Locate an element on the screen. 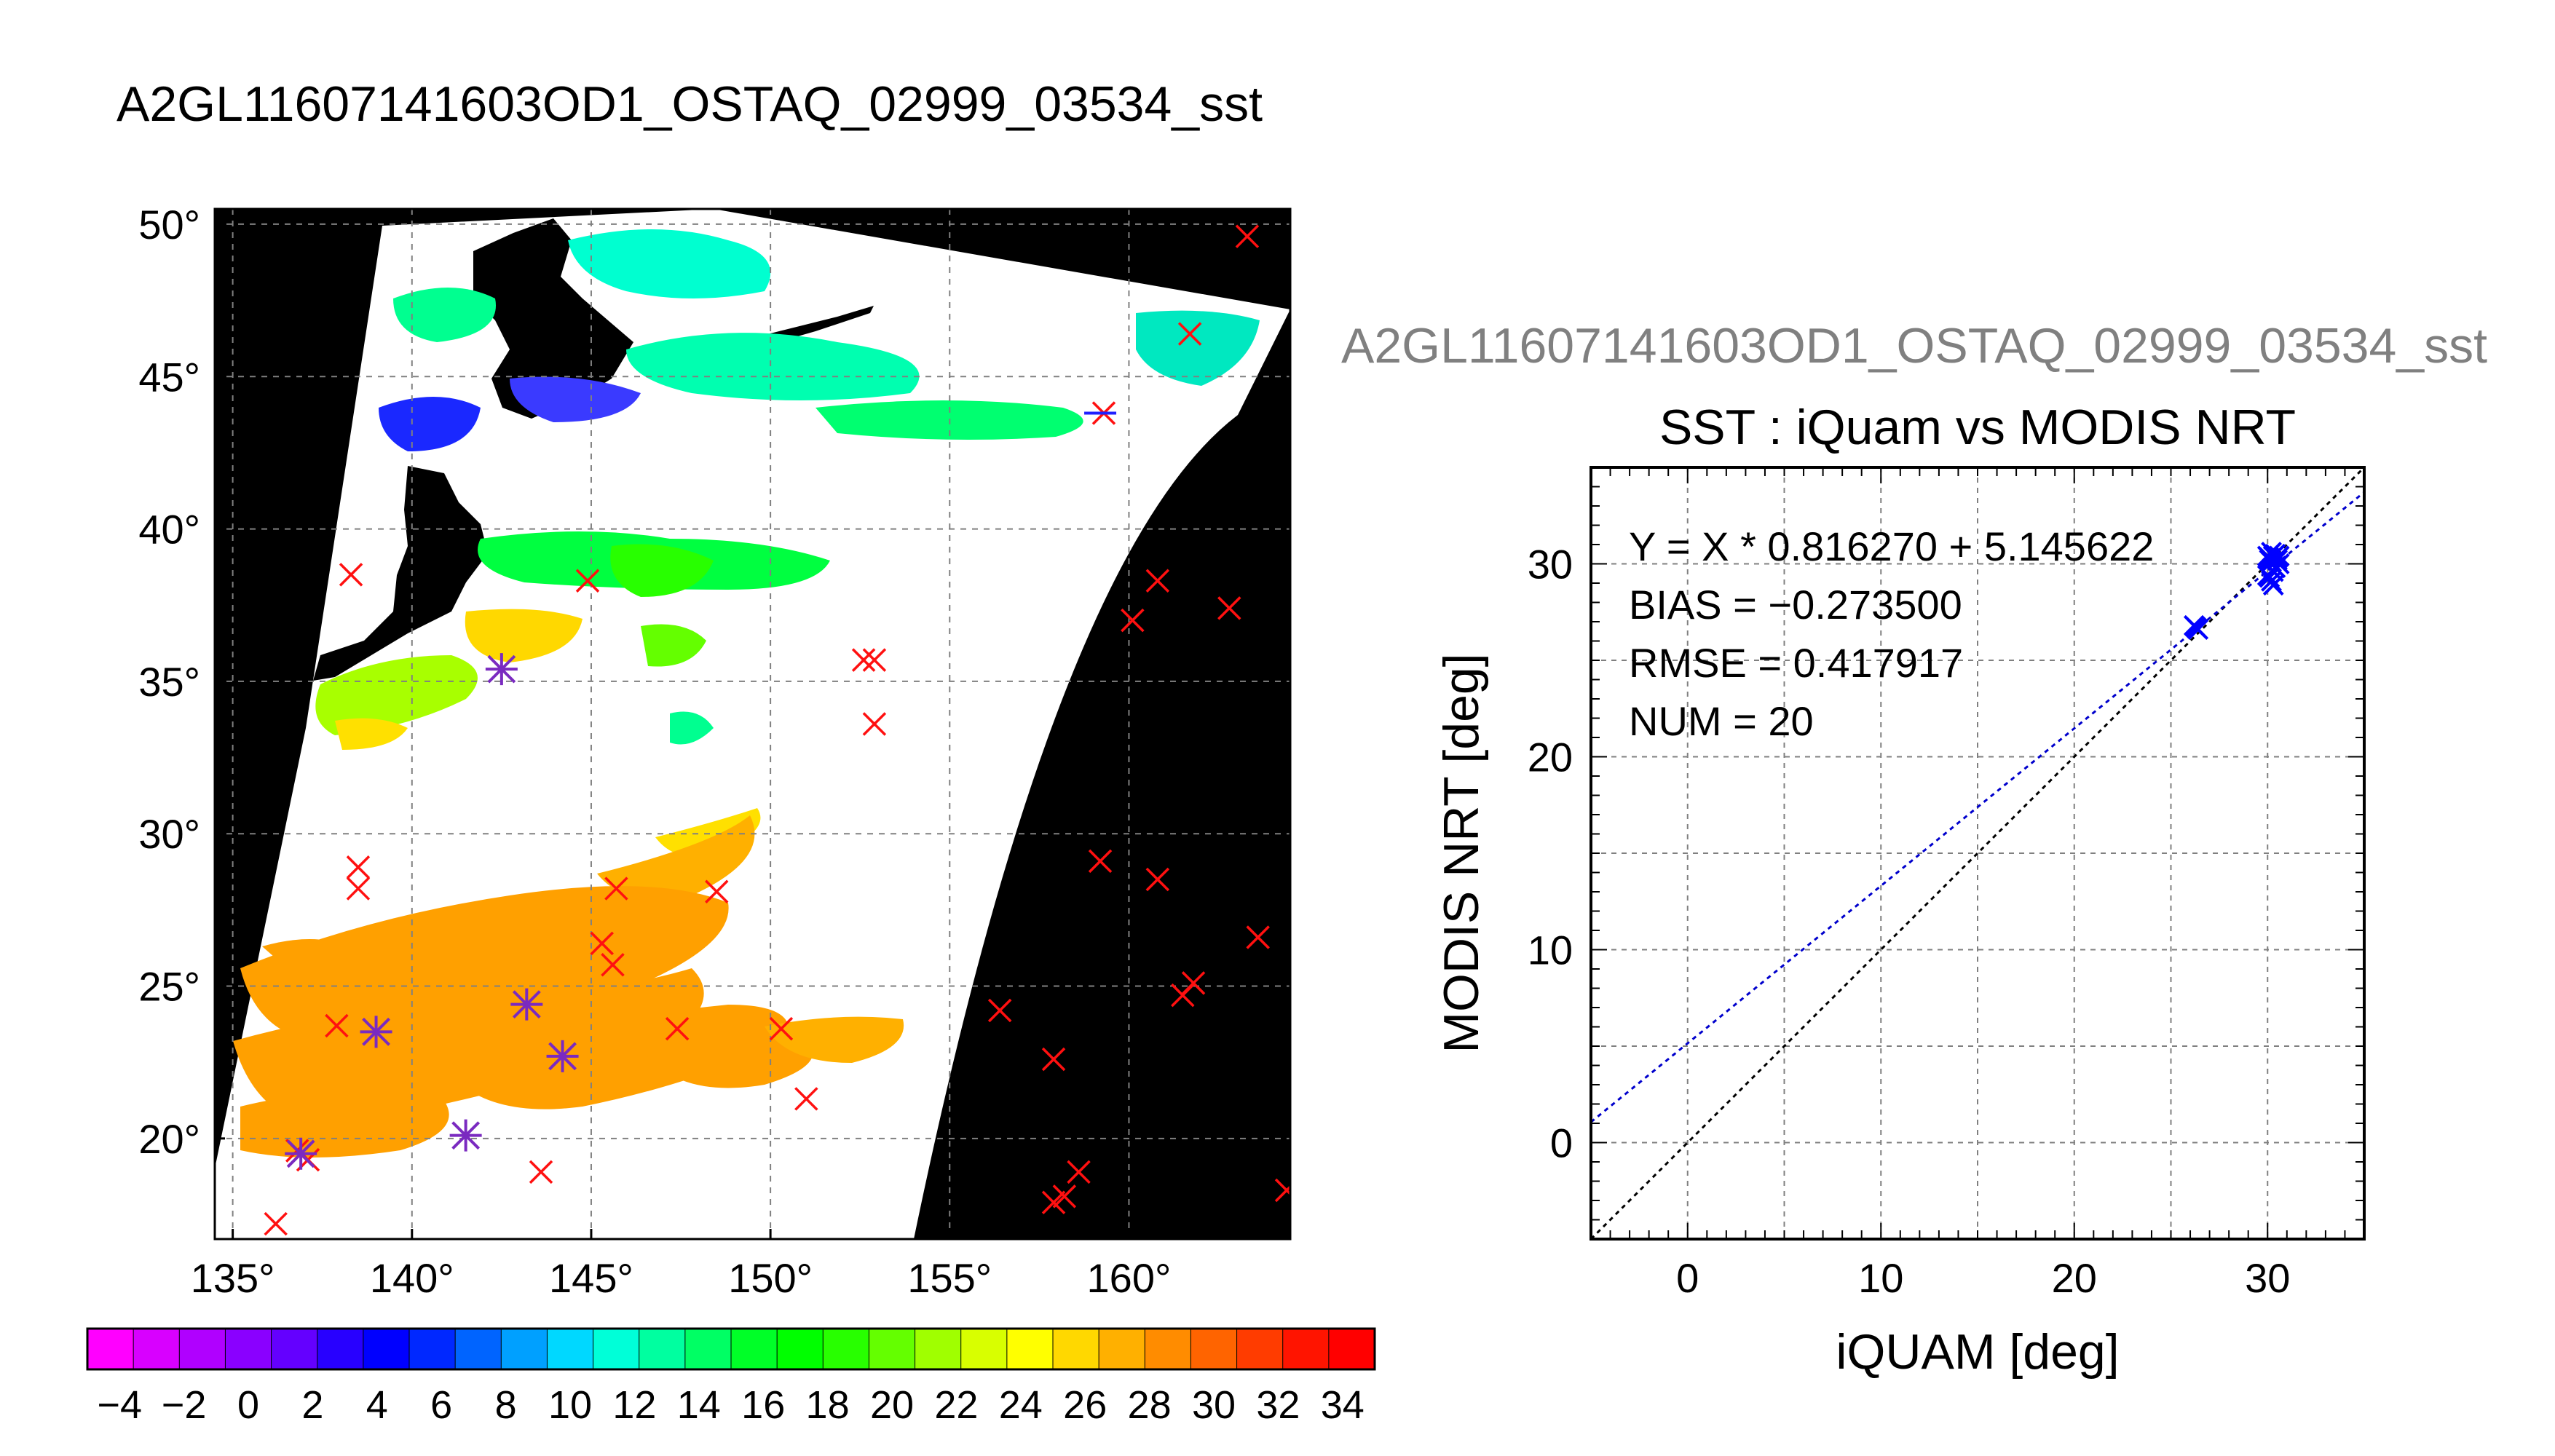 This screenshot has width=2555, height=1456. x-tick-label: 30 is located at coordinates (2267, 1278).